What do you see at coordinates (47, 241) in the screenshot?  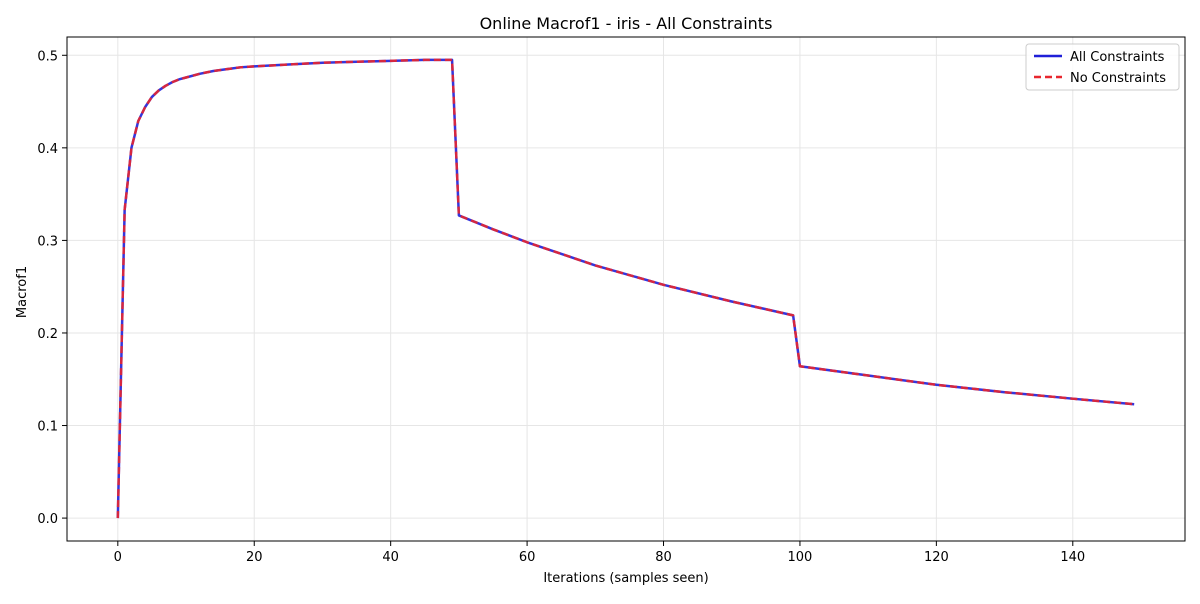 I see `y-tick-label: 0.3` at bounding box center [47, 241].